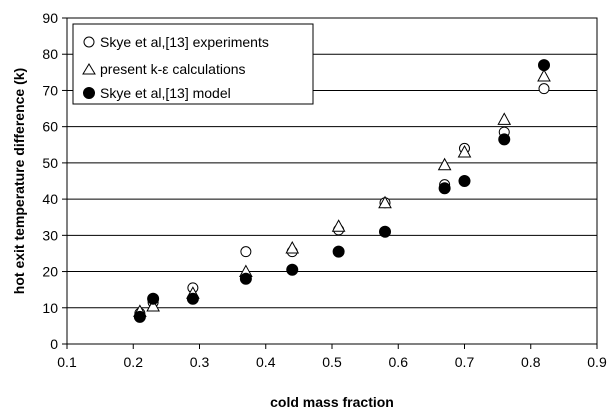  I want to click on y-tick-label: 80, so click(50, 54).